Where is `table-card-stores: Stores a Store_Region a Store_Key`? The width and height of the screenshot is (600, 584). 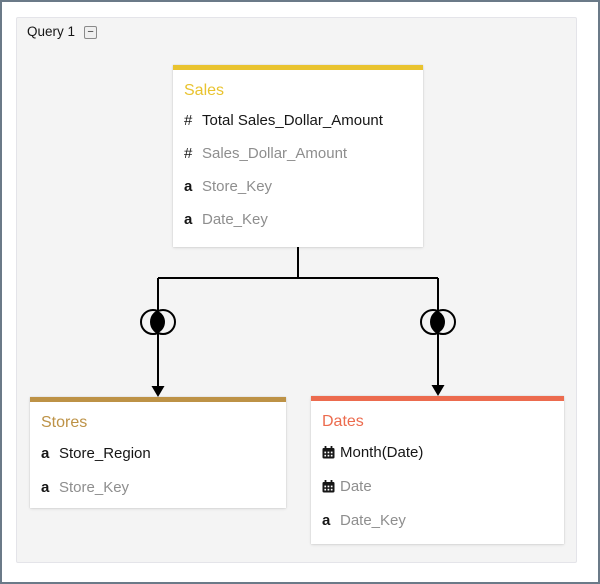
table-card-stores: Stores a Store_Region a Store_Key is located at coordinates (158, 452).